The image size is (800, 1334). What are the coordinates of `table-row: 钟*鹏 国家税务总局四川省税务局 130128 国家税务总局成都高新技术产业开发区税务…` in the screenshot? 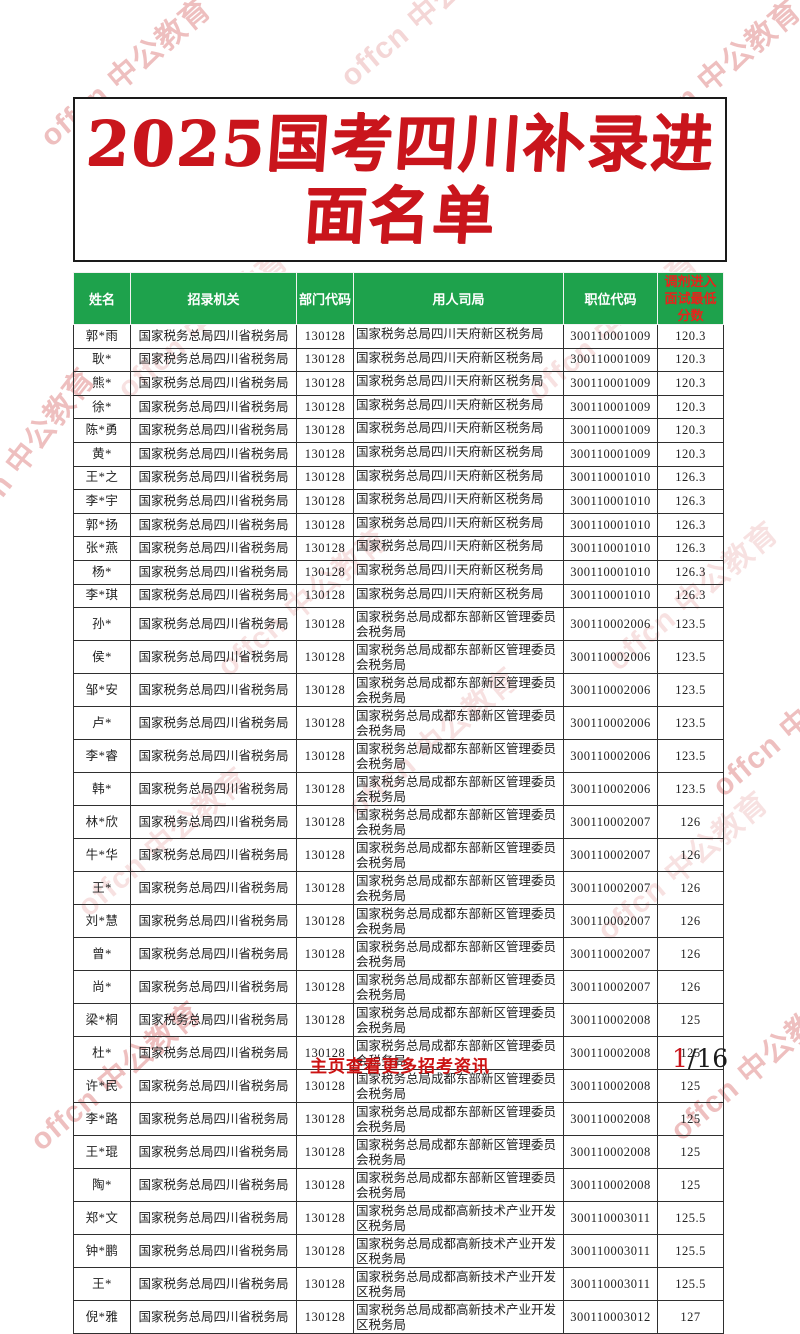 It's located at (398, 1251).